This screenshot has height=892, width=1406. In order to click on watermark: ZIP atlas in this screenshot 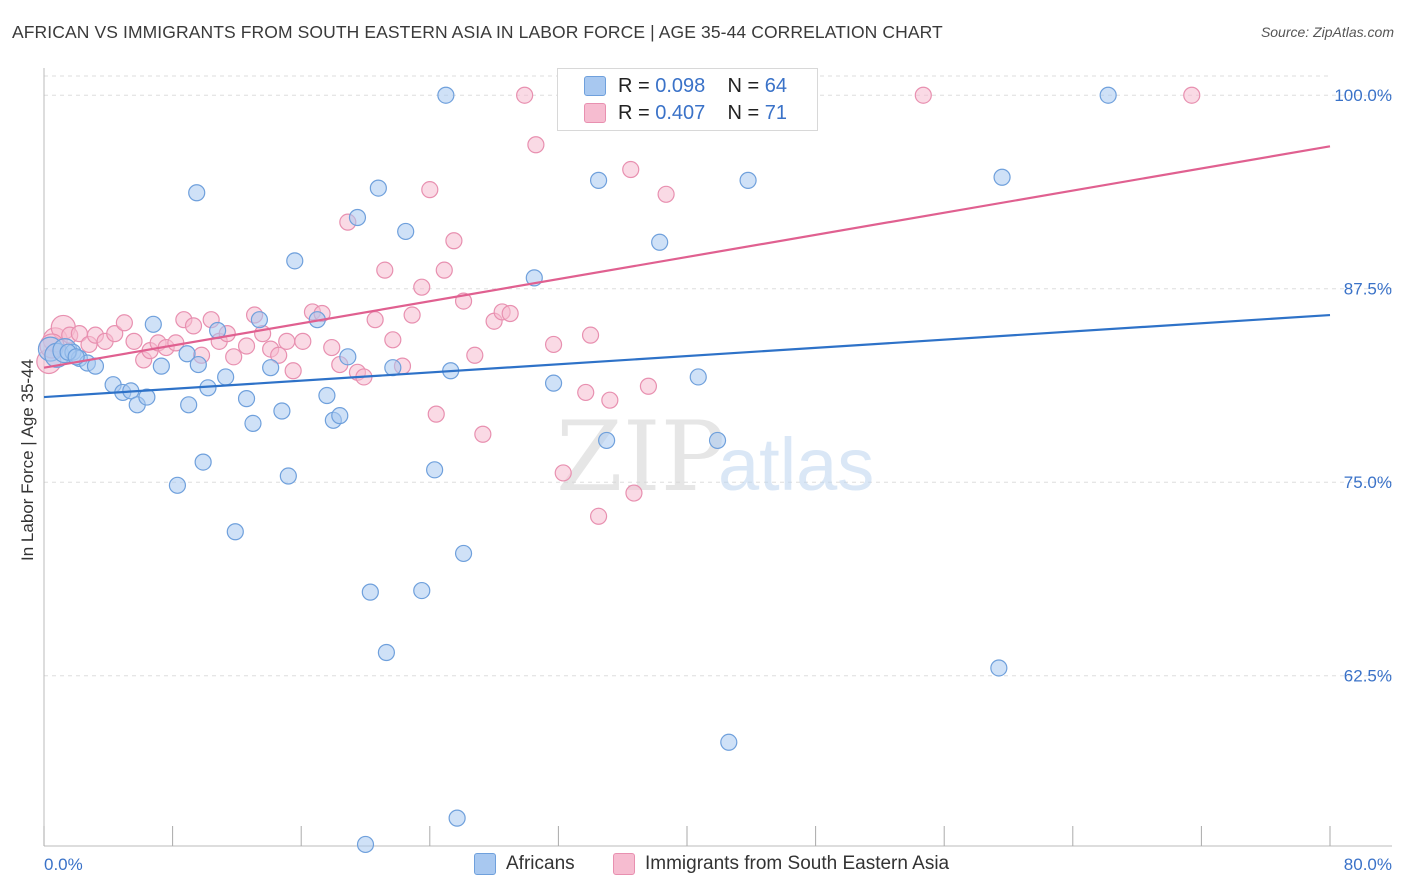, I will do `click(715, 457)`.